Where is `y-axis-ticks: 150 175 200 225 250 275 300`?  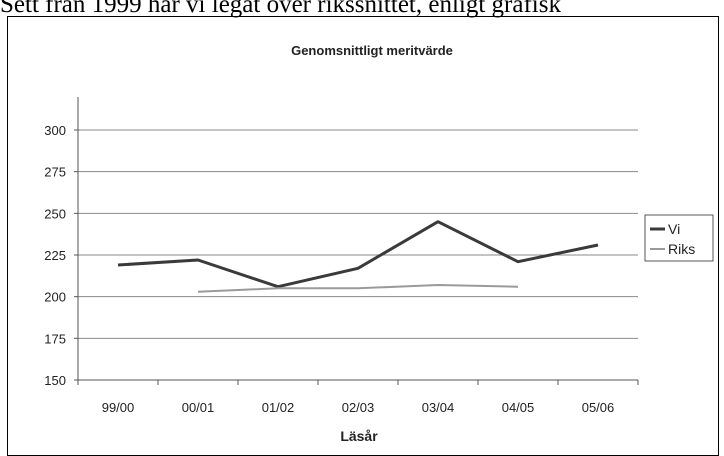
y-axis-ticks: 150 175 200 225 250 275 300 is located at coordinates (61, 255).